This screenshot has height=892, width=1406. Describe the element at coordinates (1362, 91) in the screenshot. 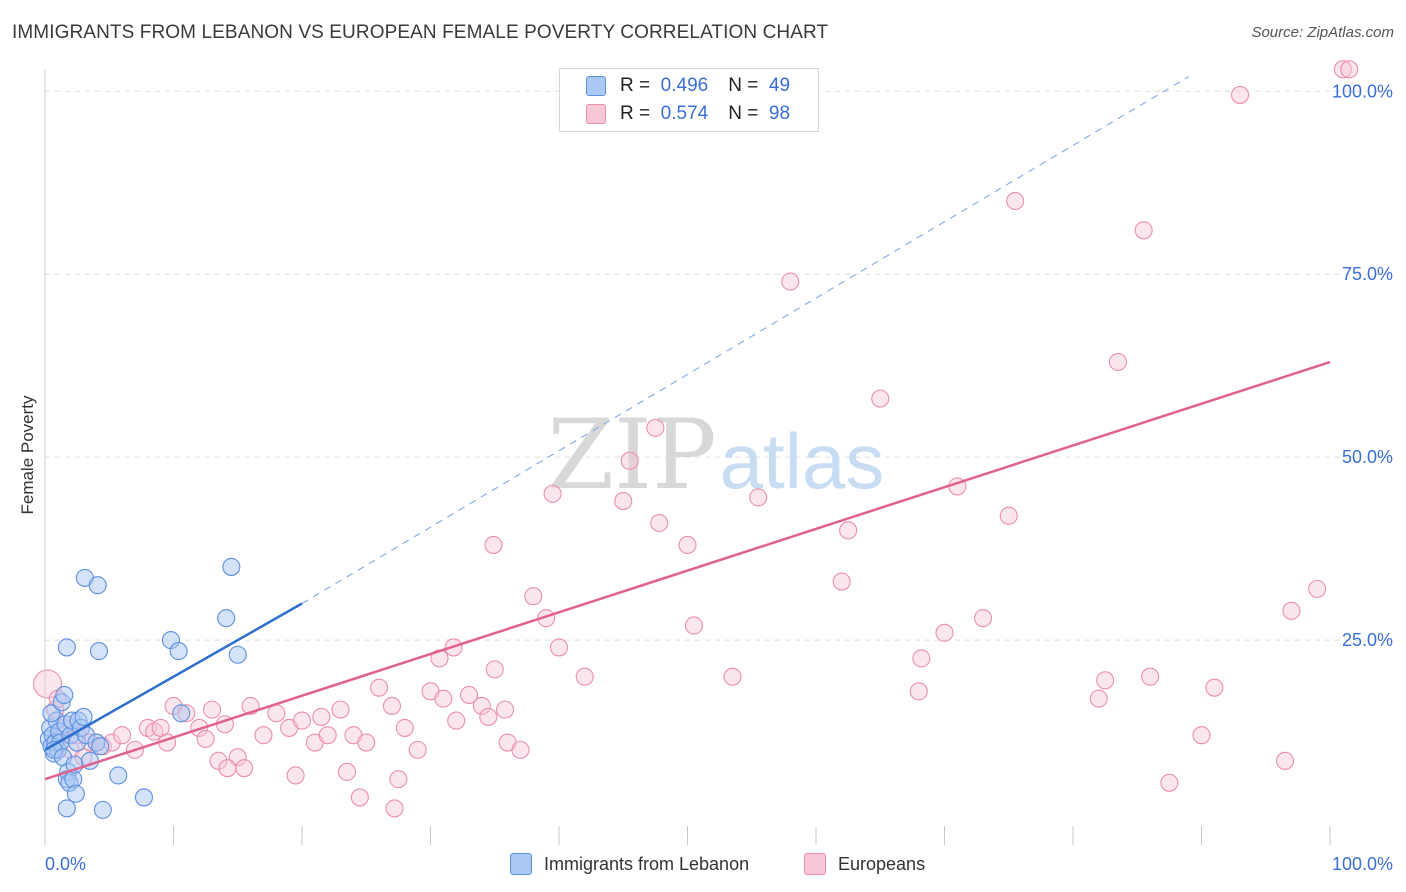

I see `y-tick-label: 100.0%` at that location.